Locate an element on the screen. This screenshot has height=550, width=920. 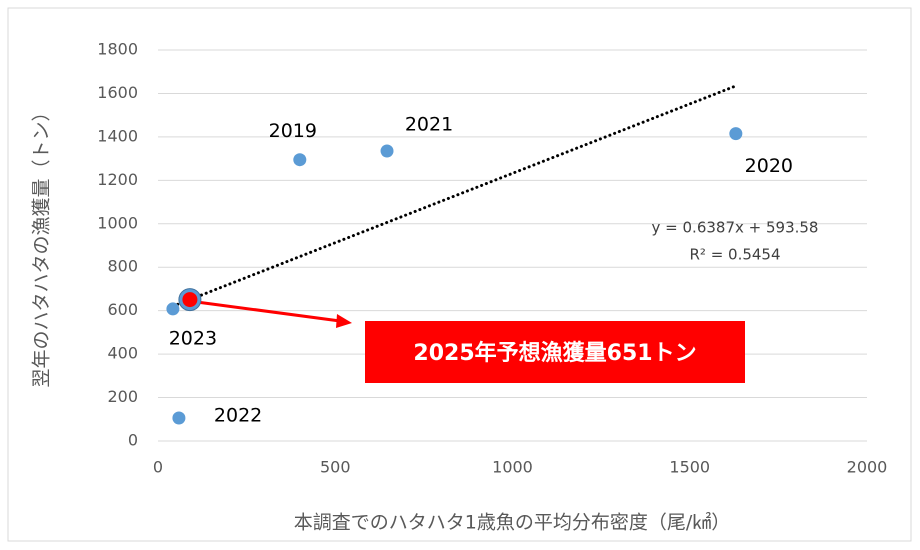
trendline-equation: y = 0.6387x + 593.58 is located at coordinates (735, 228).